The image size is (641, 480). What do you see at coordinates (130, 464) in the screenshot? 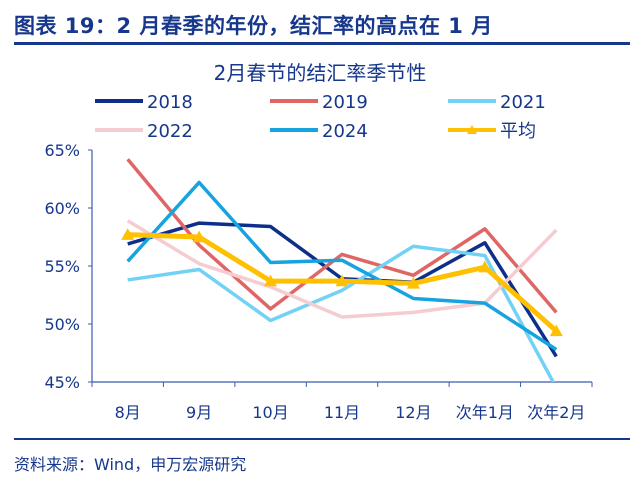
I see `source-note: 资料来源：Wind，申万宏源研究` at bounding box center [130, 464].